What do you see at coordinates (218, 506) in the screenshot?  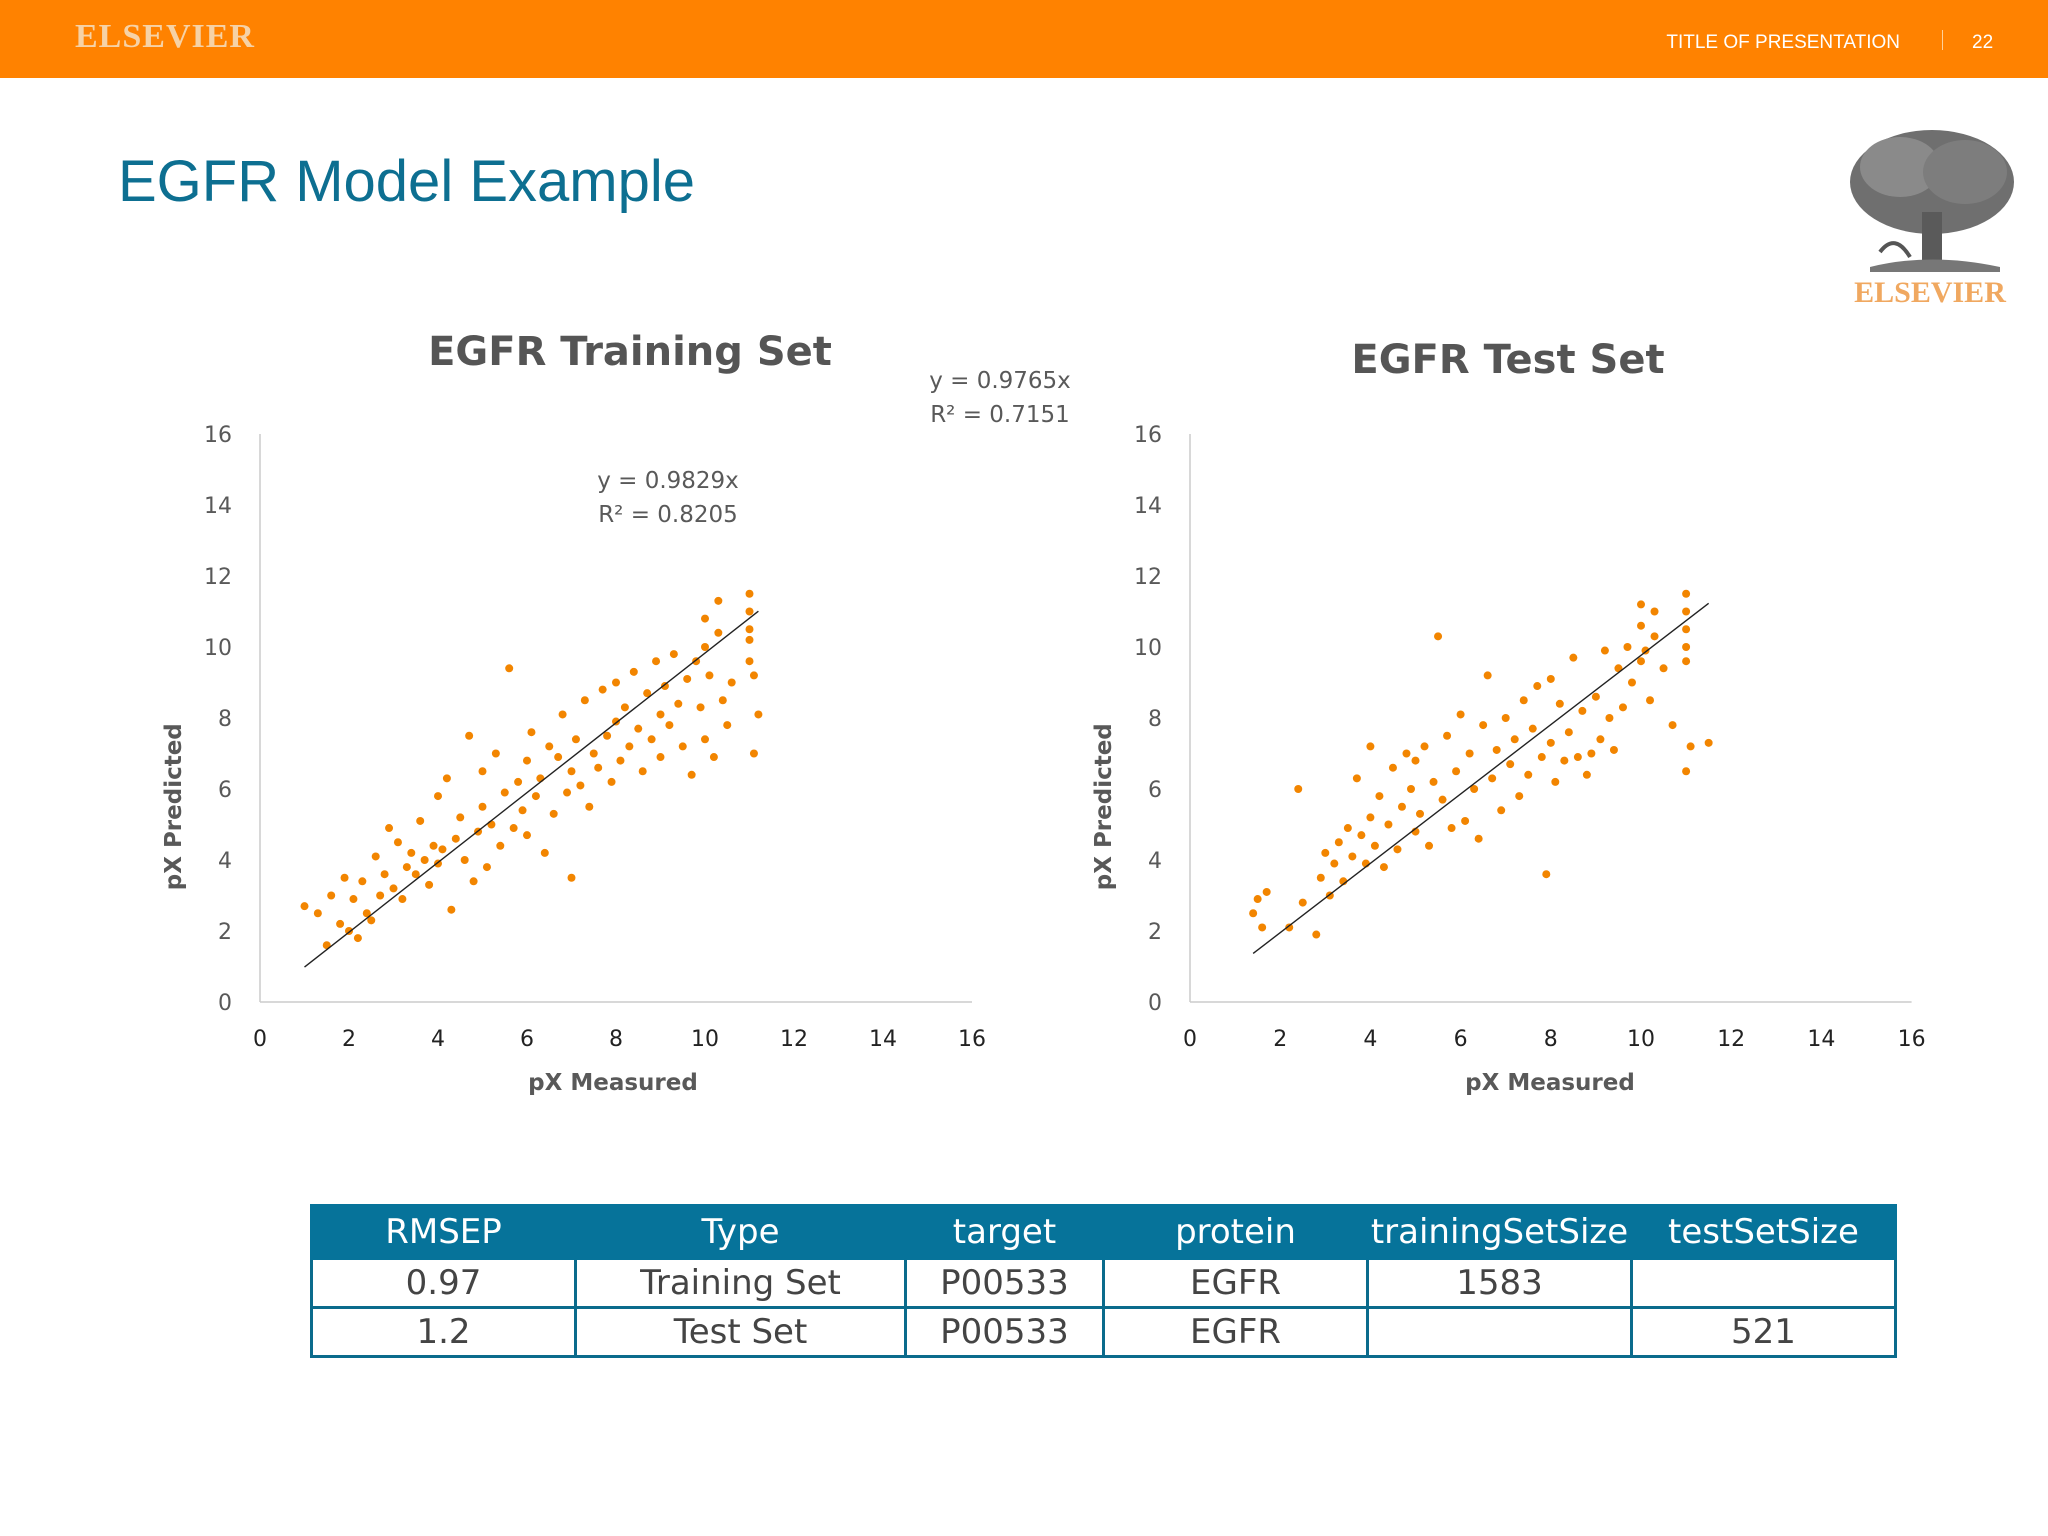 I see `y-tick-label: 14` at bounding box center [218, 506].